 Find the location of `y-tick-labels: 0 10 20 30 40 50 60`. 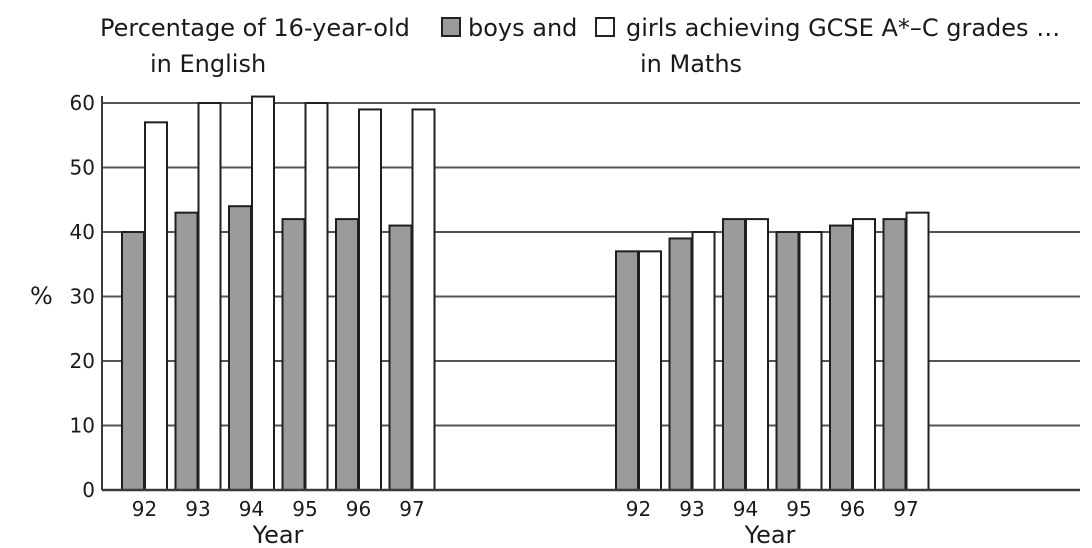

y-tick-labels: 0 10 20 30 40 50 60 is located at coordinates (82, 296).